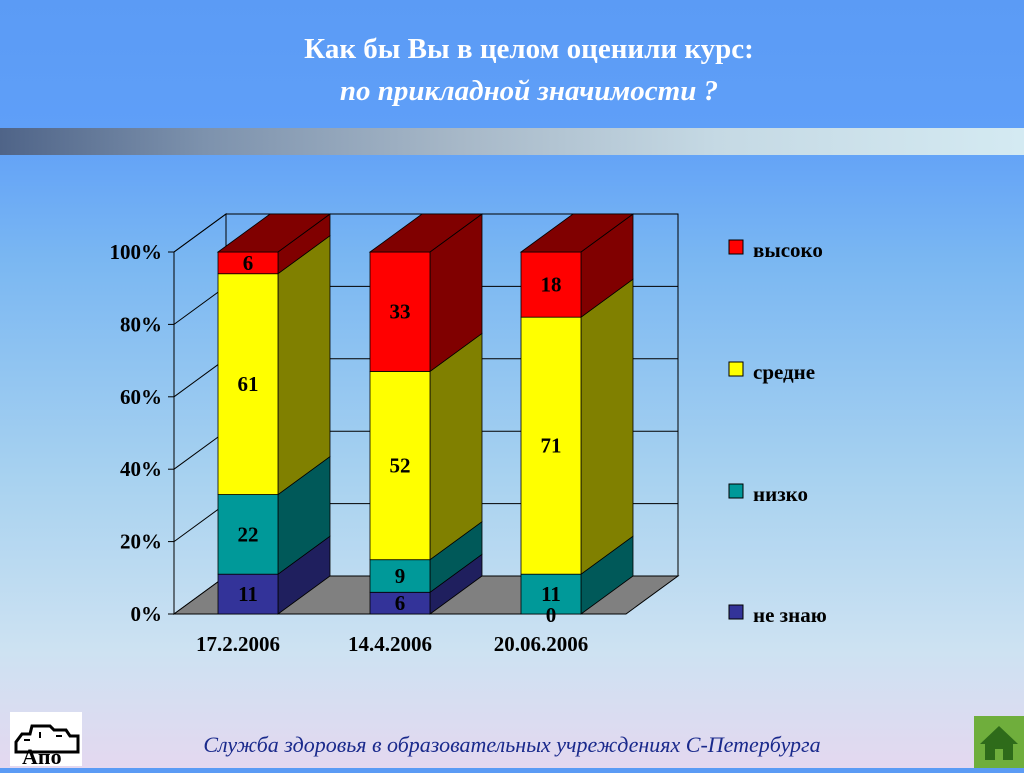  I want to click on legend-label: средне, so click(784, 372).